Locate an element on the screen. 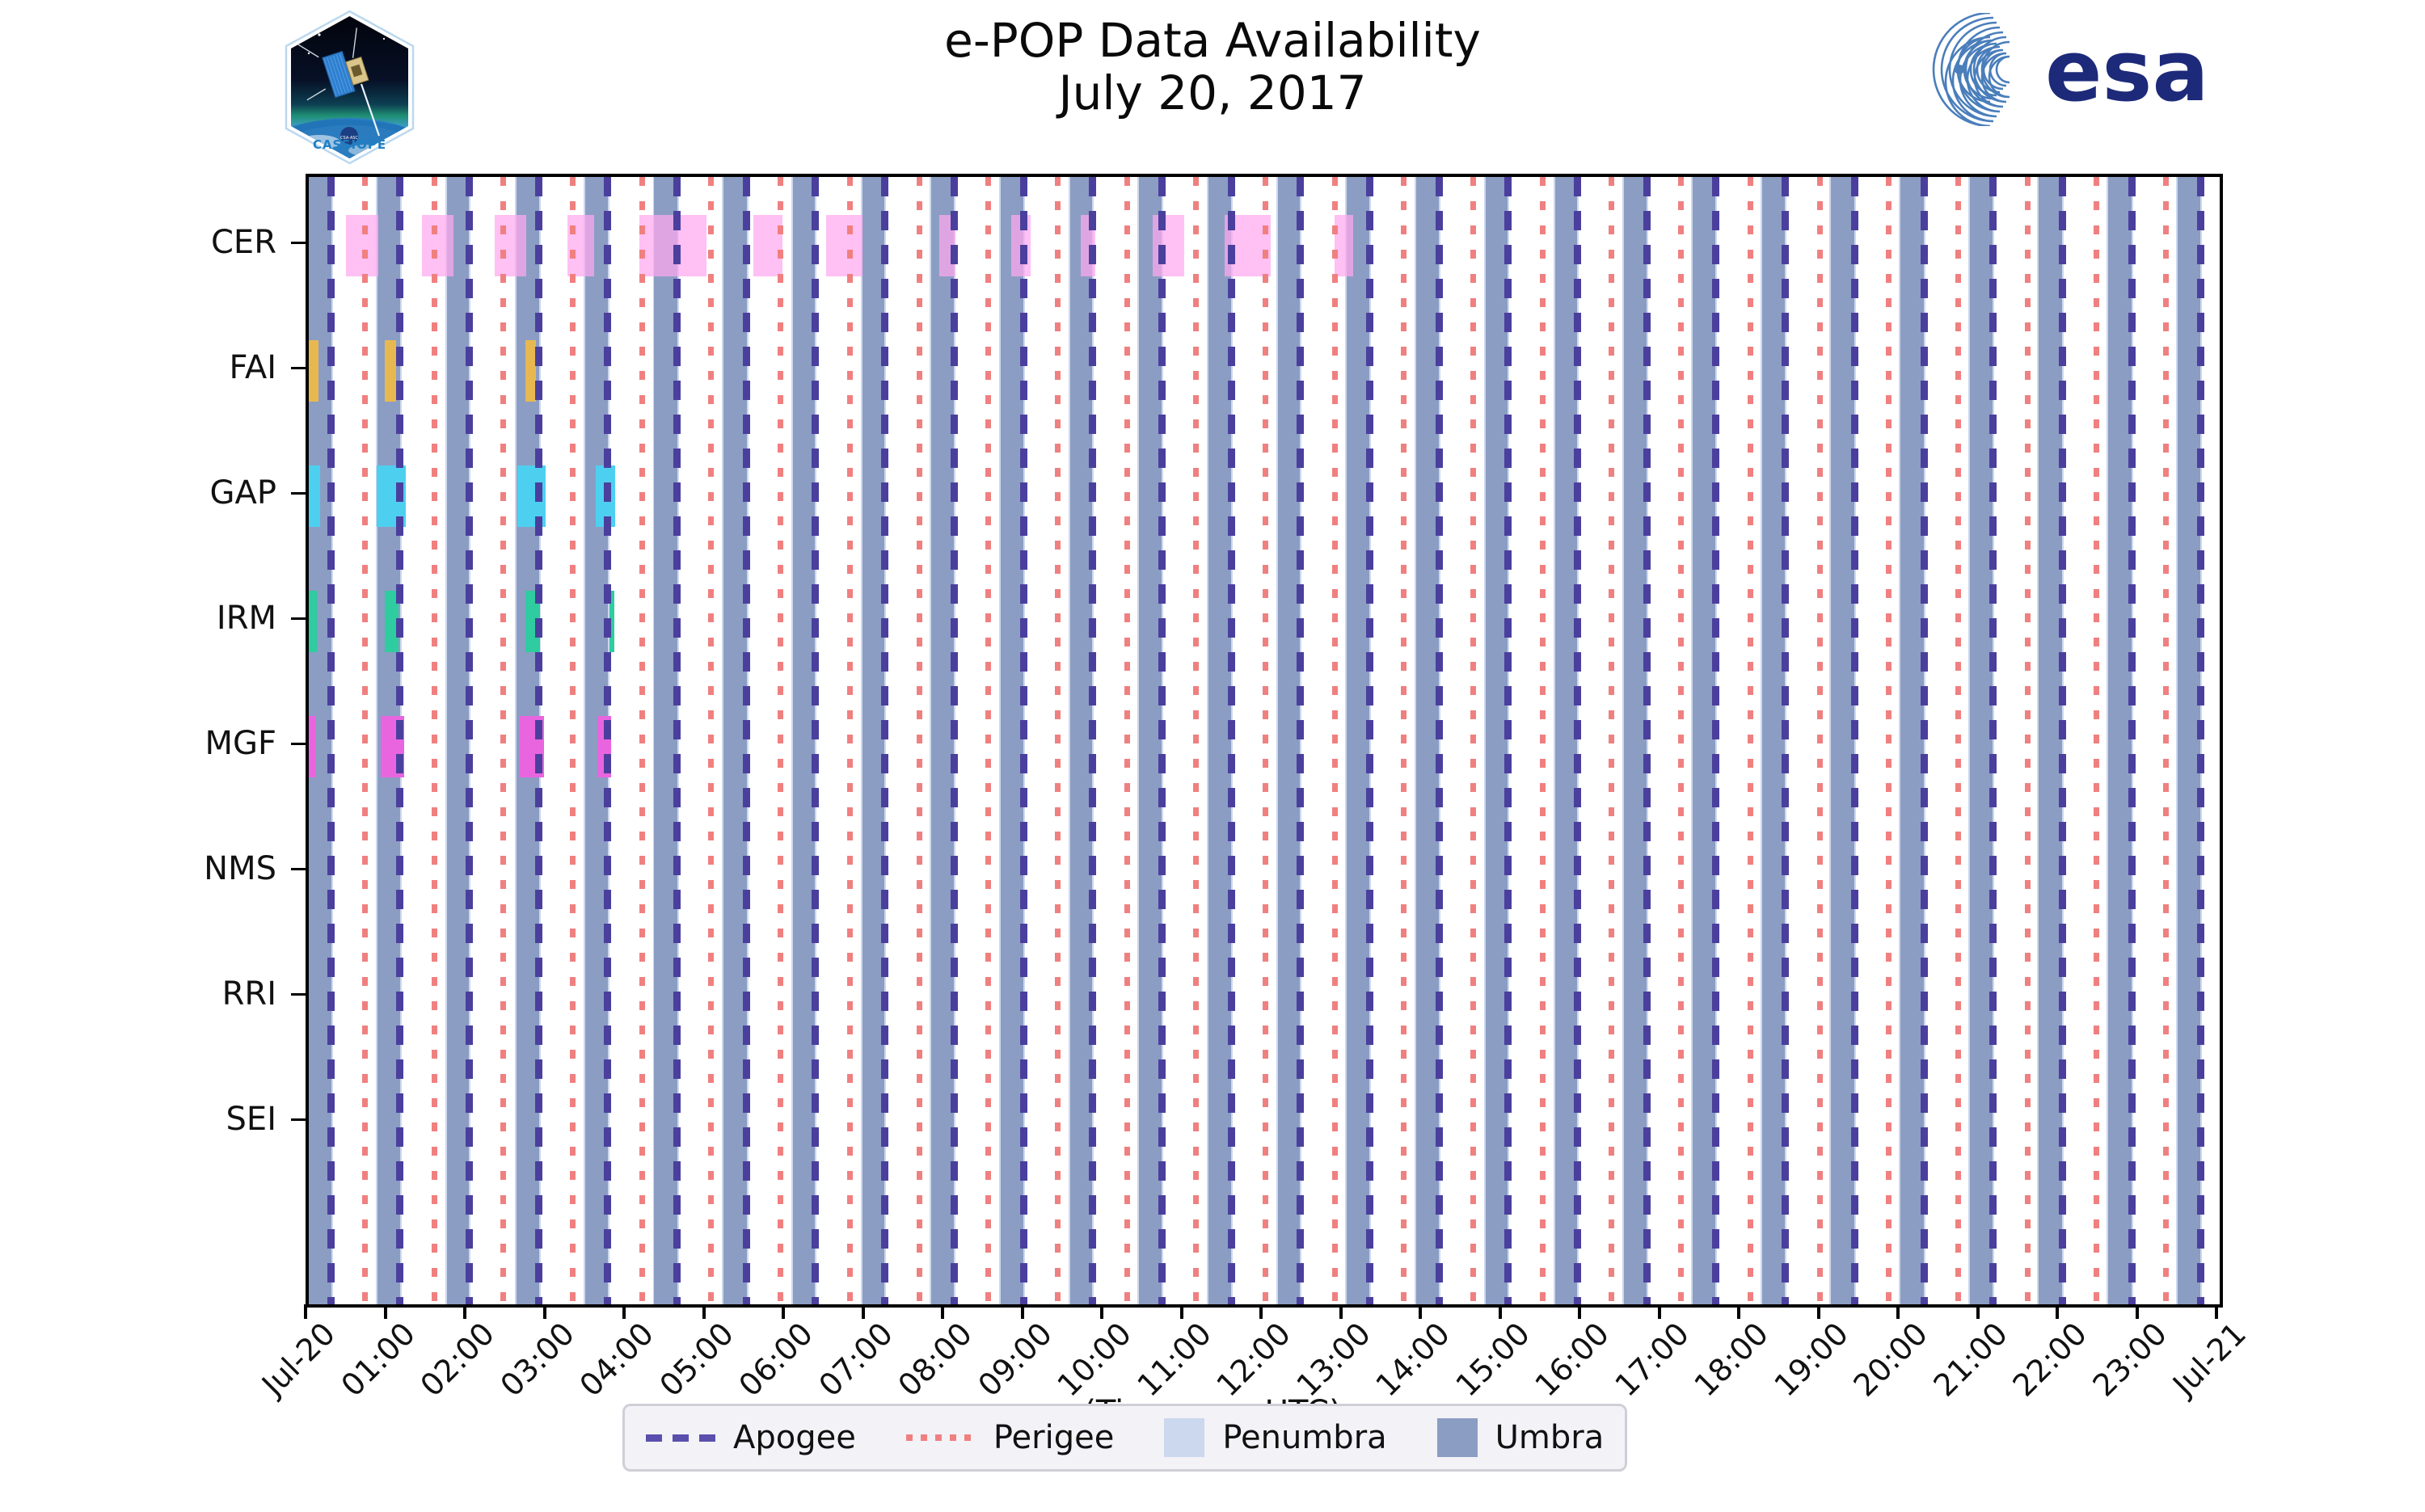  y-tick-label-mgf: MGF is located at coordinates (240, 744).